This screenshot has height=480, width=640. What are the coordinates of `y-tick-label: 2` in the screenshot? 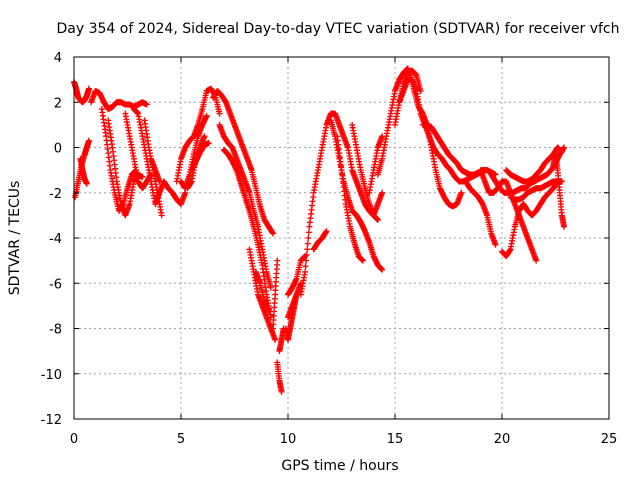 It's located at (58, 103).